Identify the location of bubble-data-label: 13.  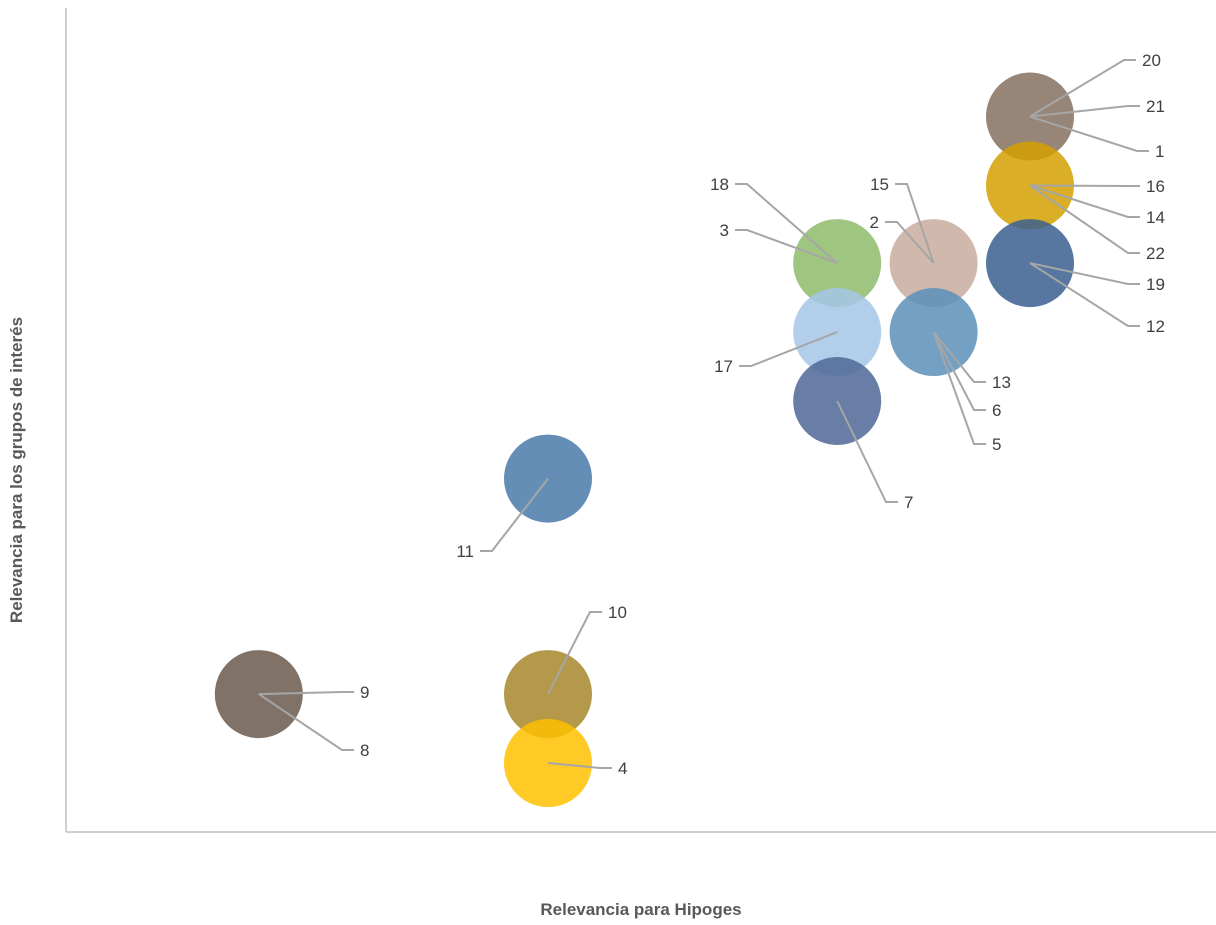
(1001, 382).